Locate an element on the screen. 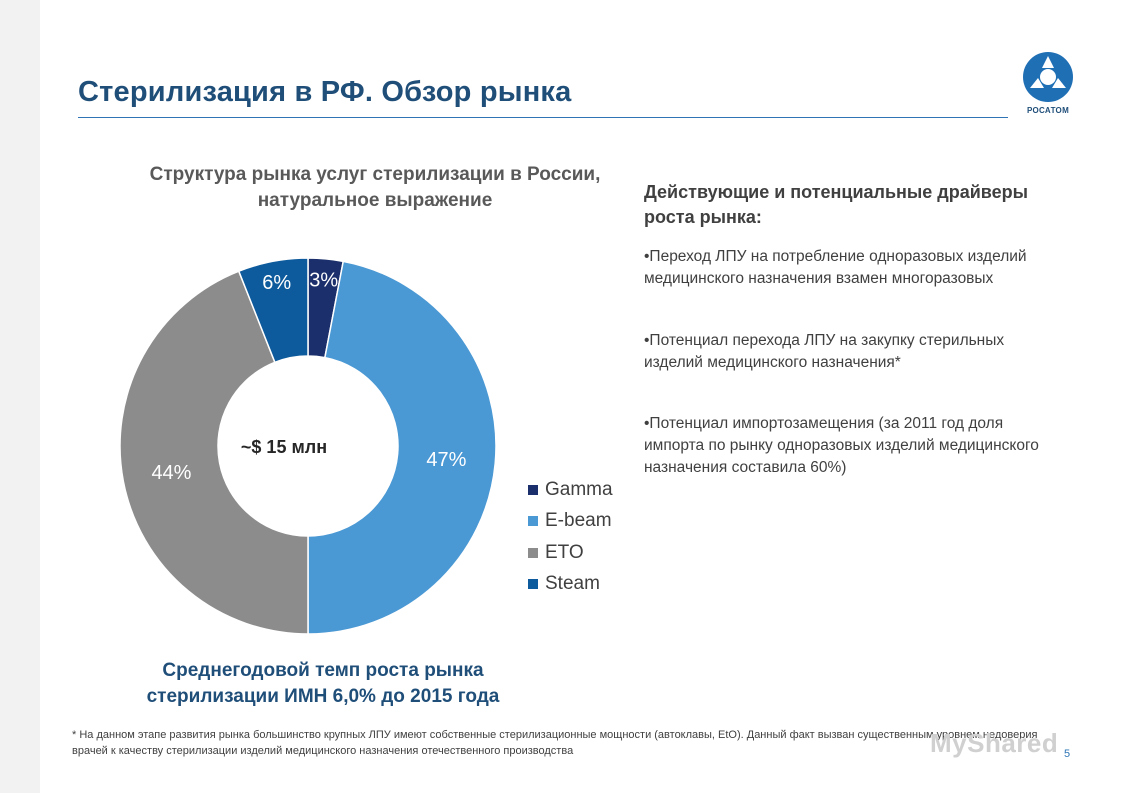 Image resolution: width=1122 pixels, height=793 pixels. legend-item: Gamma is located at coordinates (570, 490).